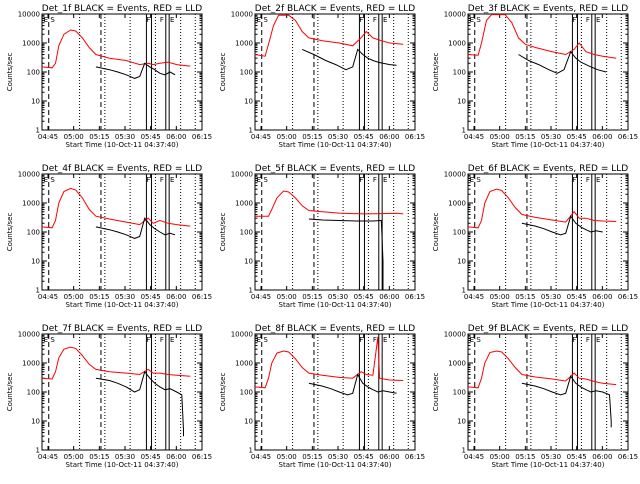 The width and height of the screenshot is (640, 484). I want to click on panel-title: Det_8f BLACK = Events, RED = LLD, so click(335, 329).